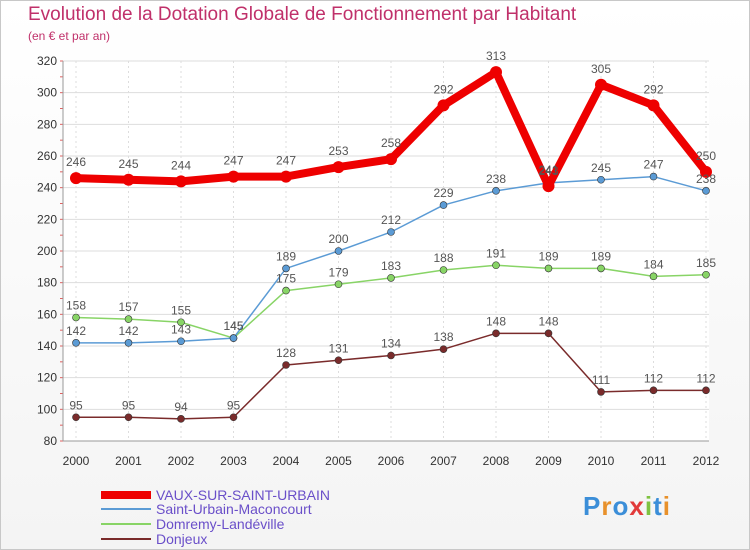 Image resolution: width=750 pixels, height=550 pixels. I want to click on data-label: 292, so click(653, 89).